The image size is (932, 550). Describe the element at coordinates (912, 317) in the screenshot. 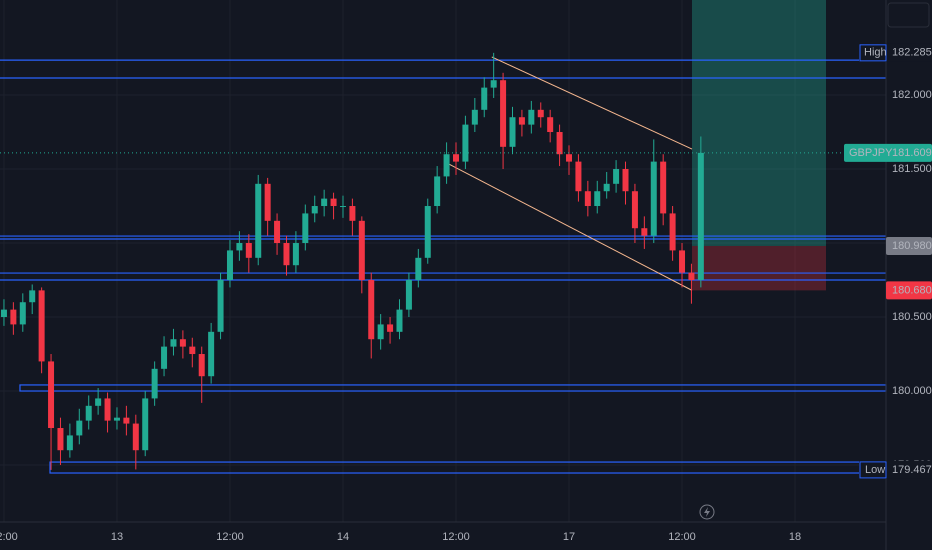

I see `y-tick-label: 180.500` at that location.